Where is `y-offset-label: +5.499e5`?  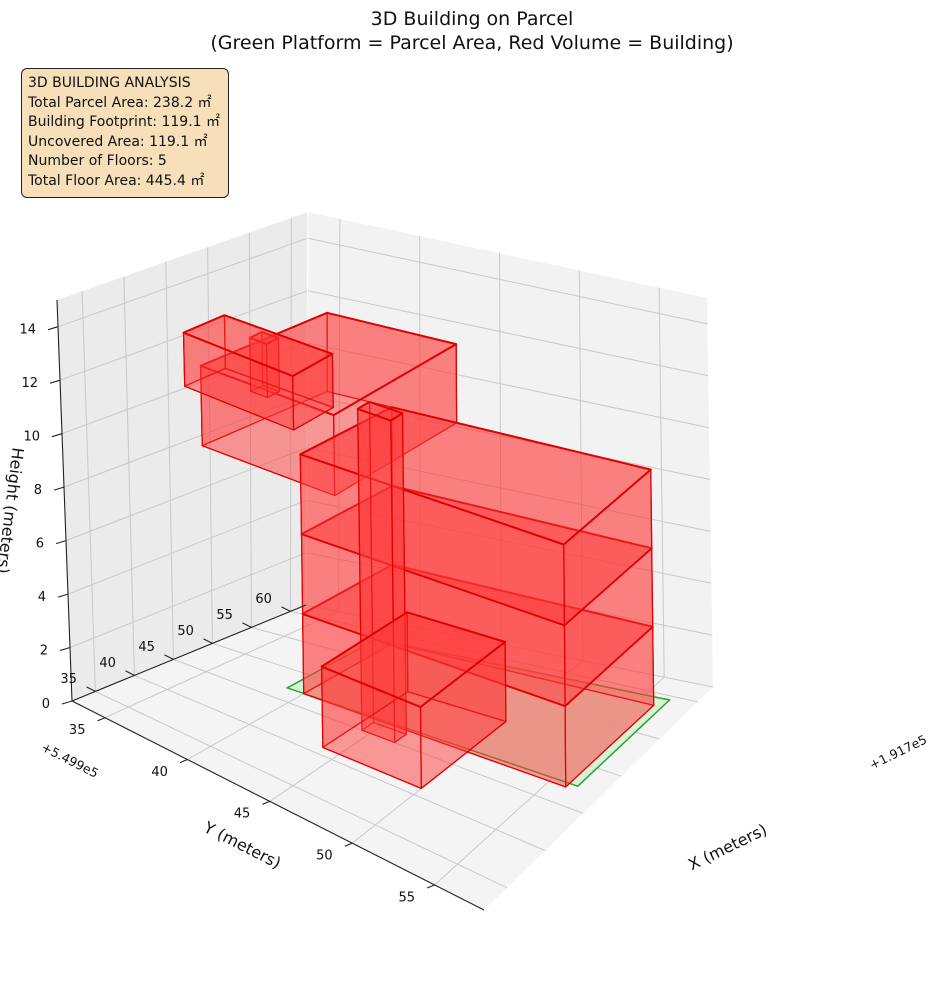
y-offset-label: +5.499e5 is located at coordinates (70, 759).